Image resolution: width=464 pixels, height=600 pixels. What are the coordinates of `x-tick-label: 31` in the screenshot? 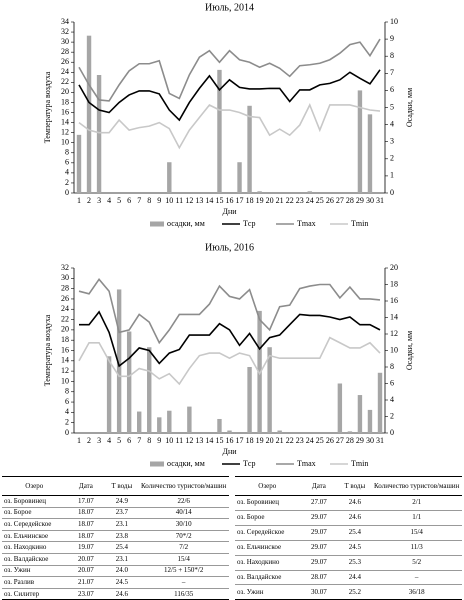 It's located at (380, 200).